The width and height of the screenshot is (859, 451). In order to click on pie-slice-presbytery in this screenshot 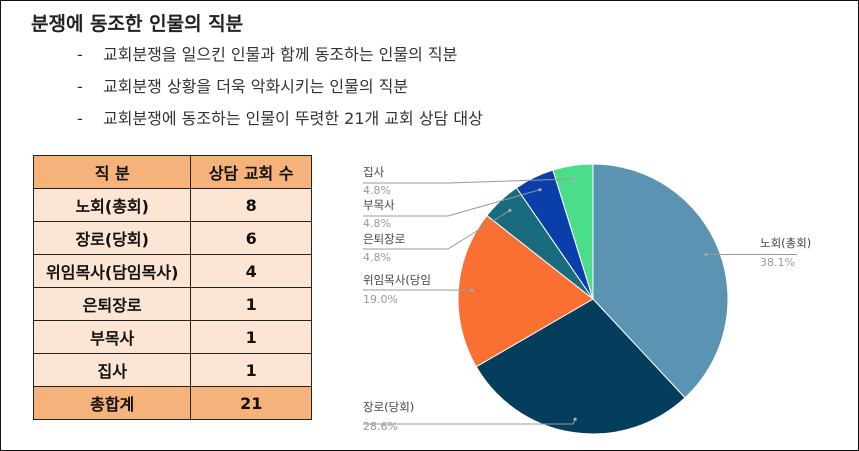, I will do `click(660, 281)`.